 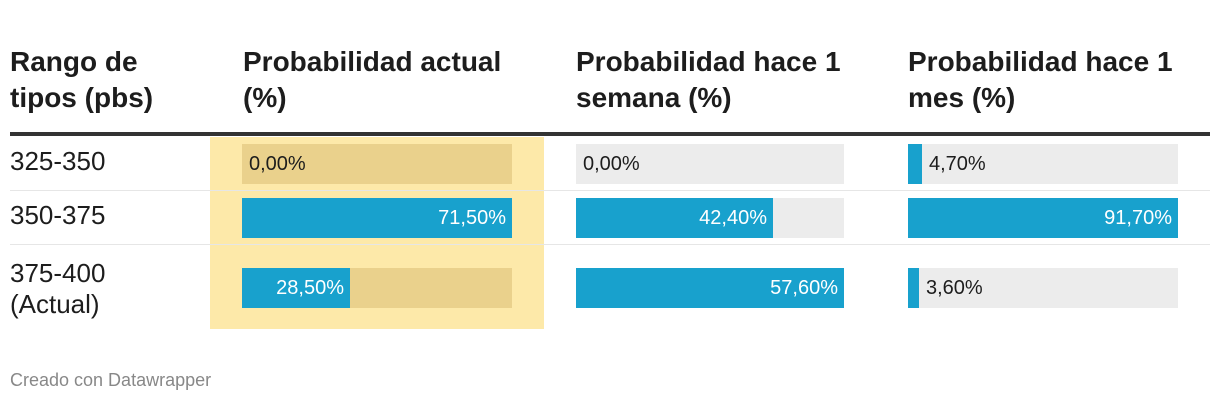 I want to click on bar-value-label: 3,60%, so click(x=954, y=288).